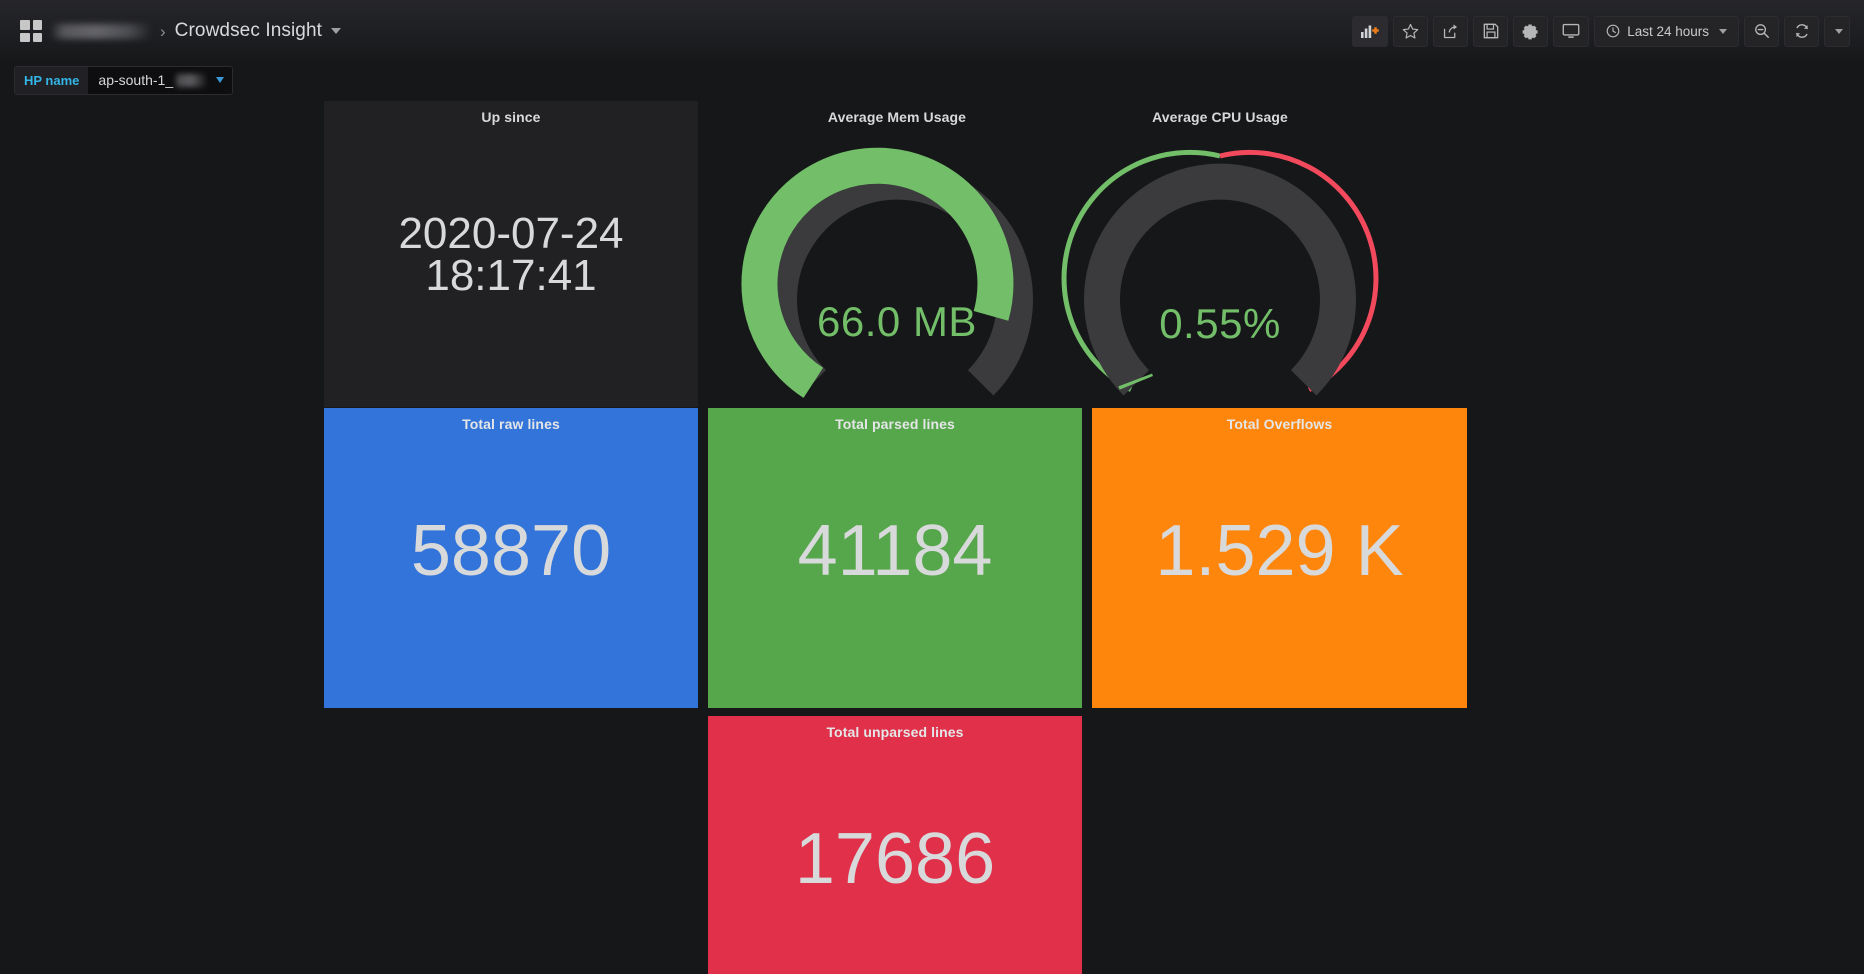 This screenshot has height=974, width=1864. Describe the element at coordinates (683, 31) in the screenshot. I see `navbar-left: › Crowdsec Insight` at that location.